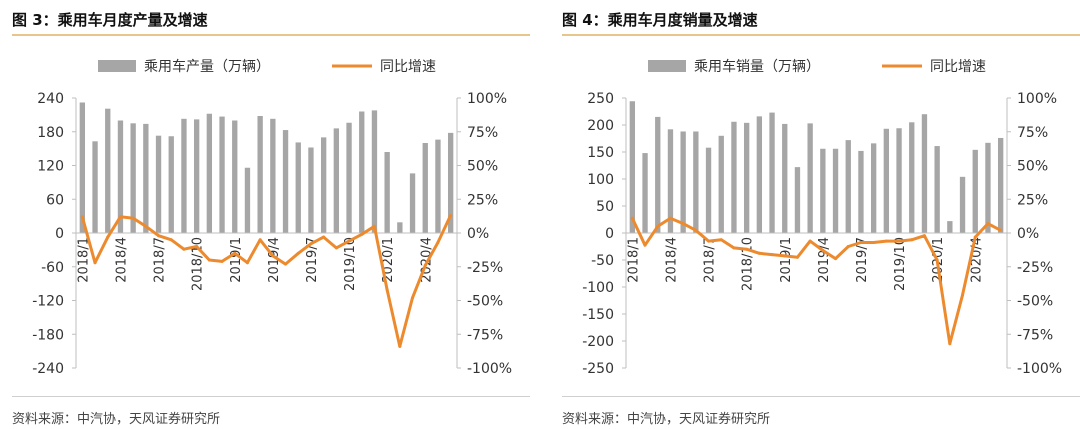 This screenshot has height=429, width=1080. Describe the element at coordinates (48, 369) in the screenshot. I see `y-left-tick-label: -240` at that location.